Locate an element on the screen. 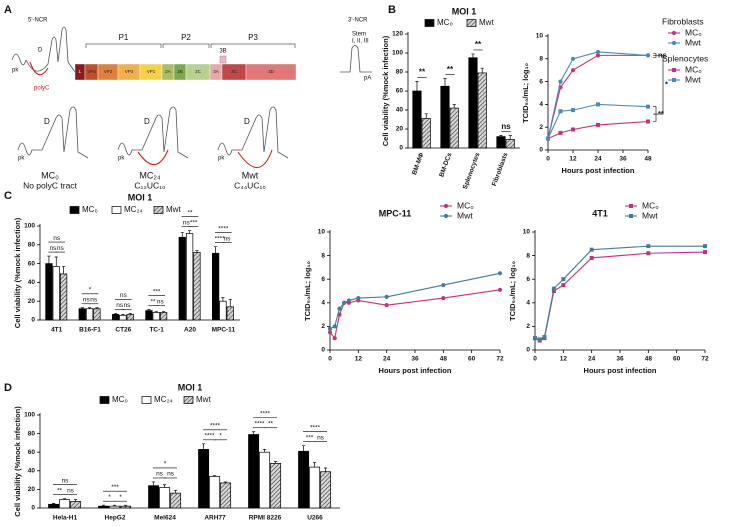 The height and width of the screenshot is (527, 747). legend-label: MC₂₄ is located at coordinates (163, 399).